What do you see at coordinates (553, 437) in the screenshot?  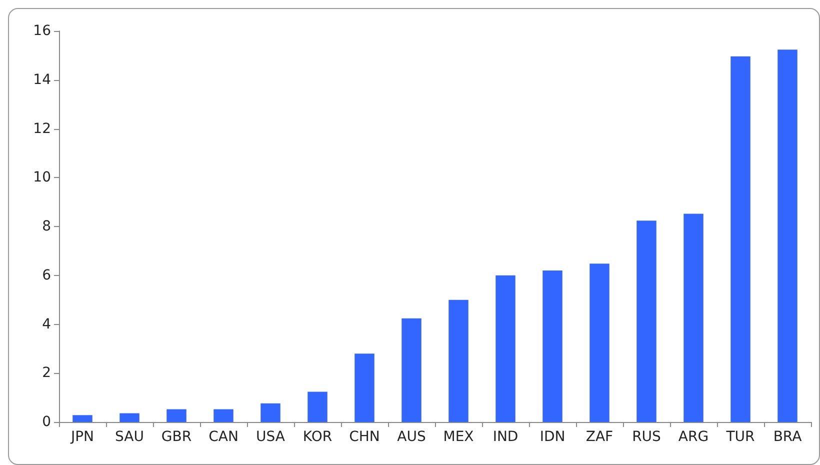 I see `x-tick-label: IDN` at bounding box center [553, 437].